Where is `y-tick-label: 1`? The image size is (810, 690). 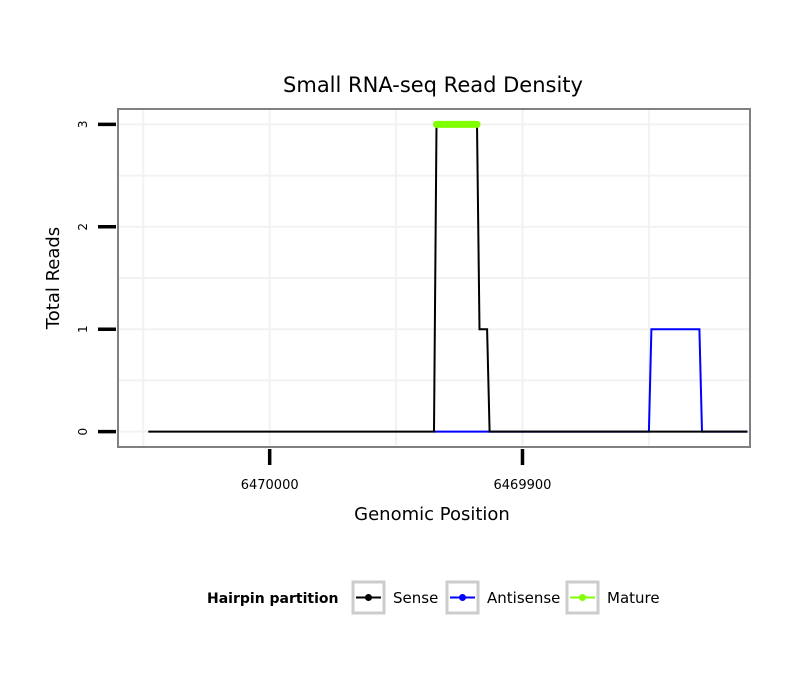
y-tick-label: 1 is located at coordinates (83, 329).